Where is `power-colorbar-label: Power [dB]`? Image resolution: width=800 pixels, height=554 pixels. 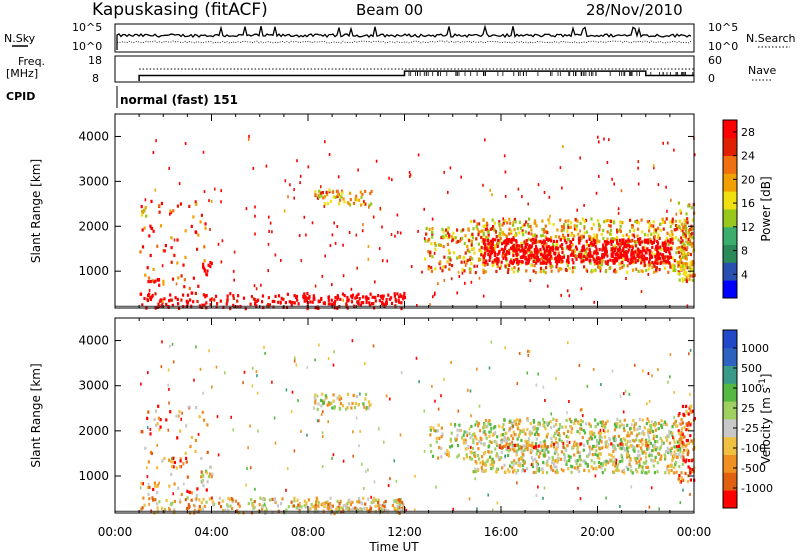 power-colorbar-label: Power [dB] is located at coordinates (766, 208).